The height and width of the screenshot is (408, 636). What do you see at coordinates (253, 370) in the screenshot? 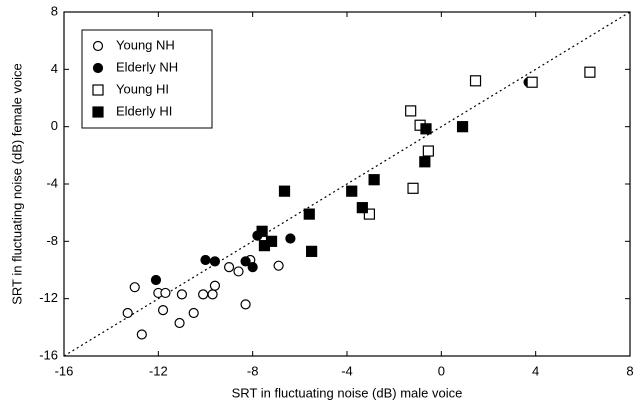
I see `x-tick-label: -8` at bounding box center [253, 370].